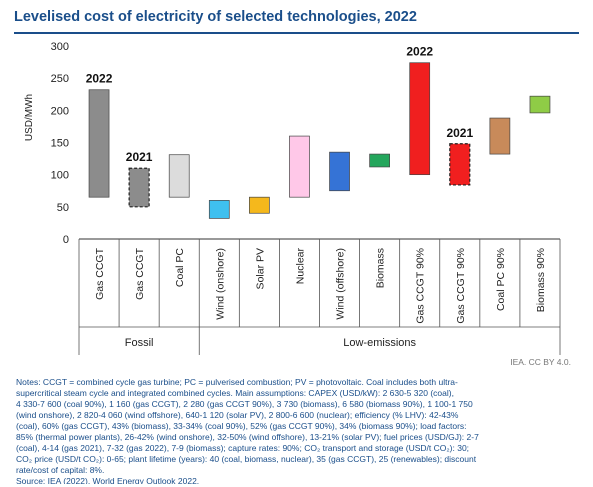 The height and width of the screenshot is (487, 593). I want to click on bar-coal-pc, so click(179, 176).